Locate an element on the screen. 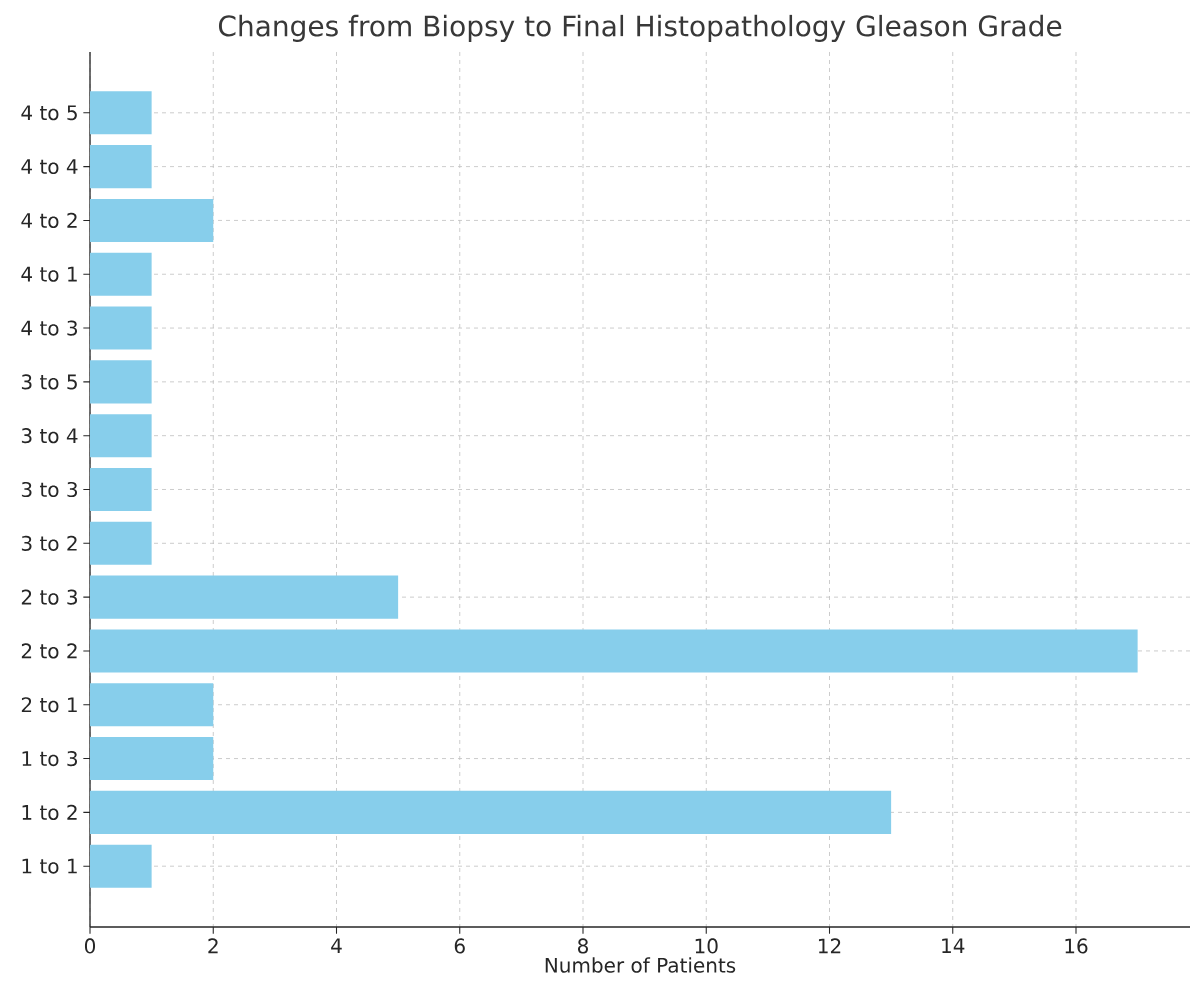 The image size is (1192, 991). y-tick-label: 2 to 3 is located at coordinates (49, 597).